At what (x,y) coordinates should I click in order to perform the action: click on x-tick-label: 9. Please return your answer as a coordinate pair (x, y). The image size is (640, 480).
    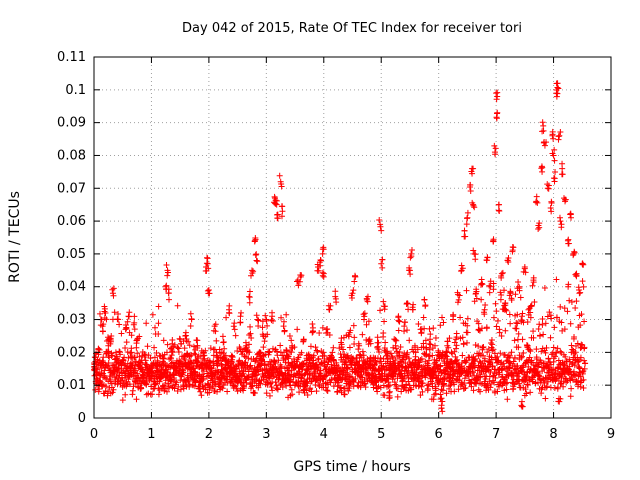
    Looking at the image, I should click on (611, 434).